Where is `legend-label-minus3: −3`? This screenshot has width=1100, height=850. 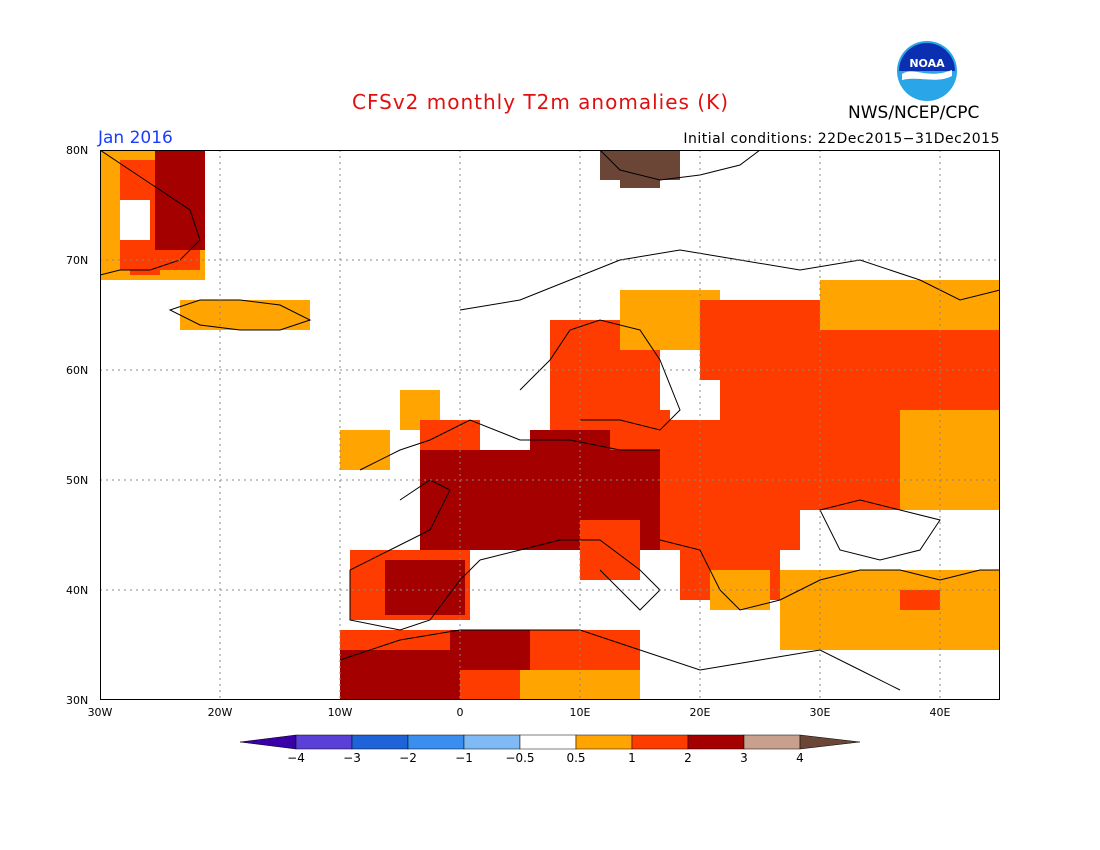 legend-label-minus3: −3 is located at coordinates (352, 758).